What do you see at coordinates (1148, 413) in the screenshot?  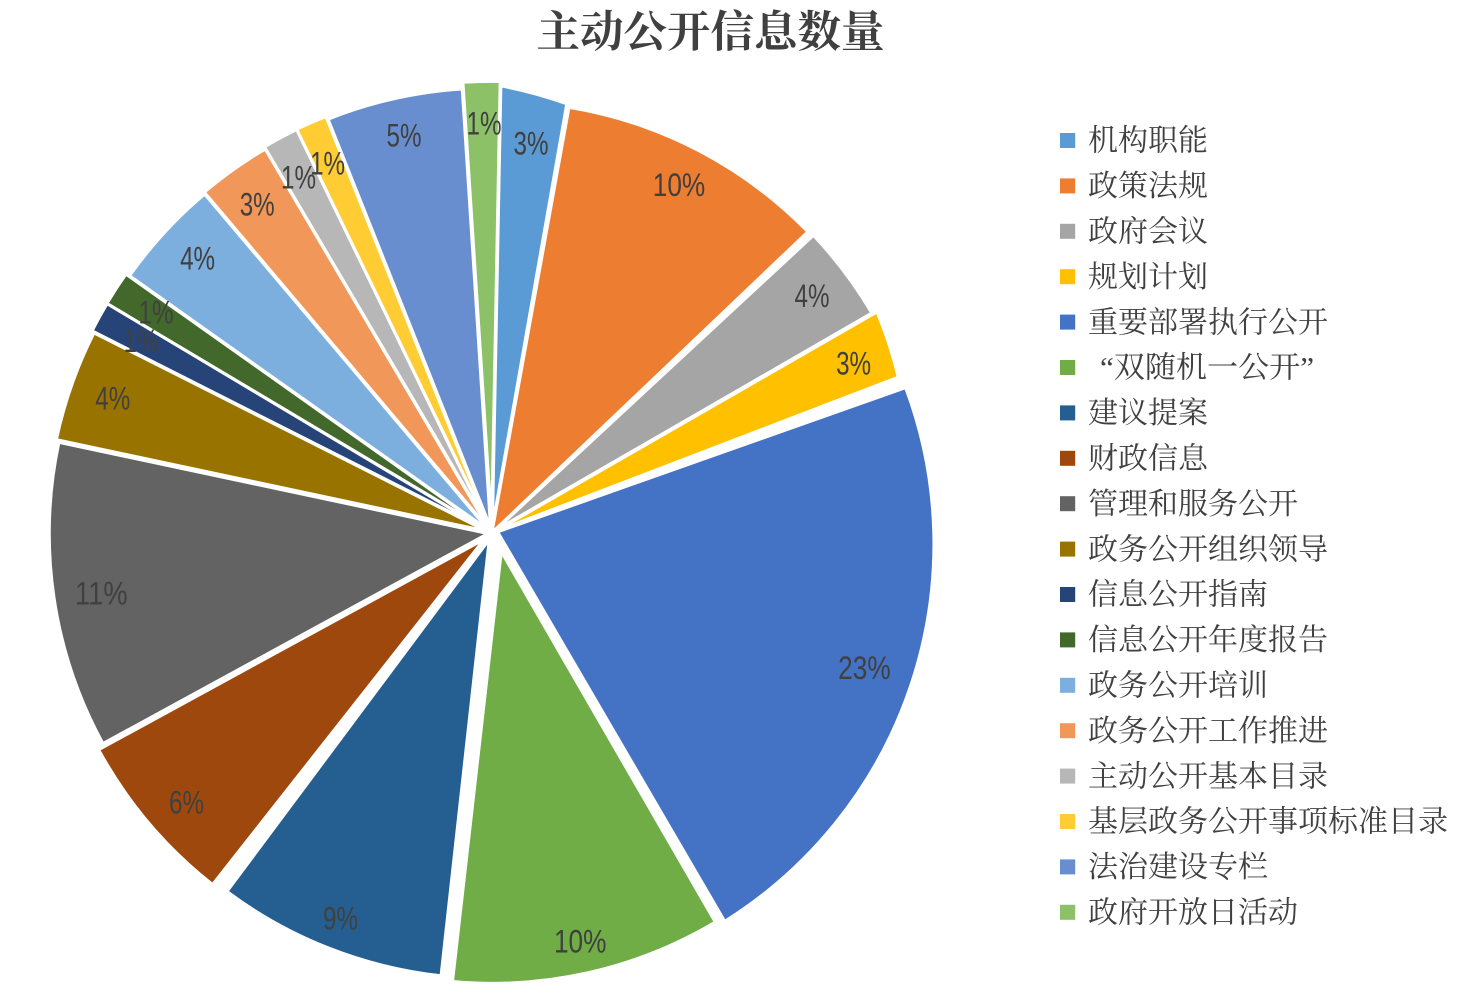 I see `svg-text: 建议提案` at bounding box center [1148, 413].